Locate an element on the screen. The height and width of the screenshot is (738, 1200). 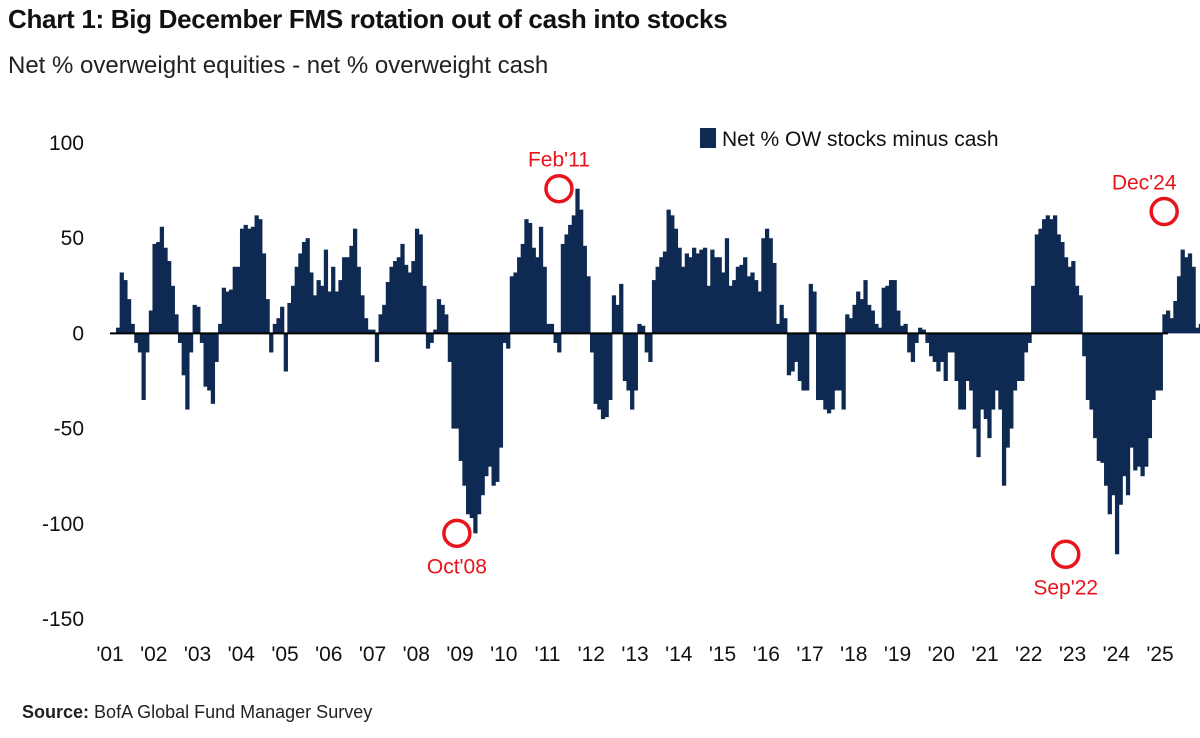
x-tick-label: '24 is located at coordinates (1117, 654).